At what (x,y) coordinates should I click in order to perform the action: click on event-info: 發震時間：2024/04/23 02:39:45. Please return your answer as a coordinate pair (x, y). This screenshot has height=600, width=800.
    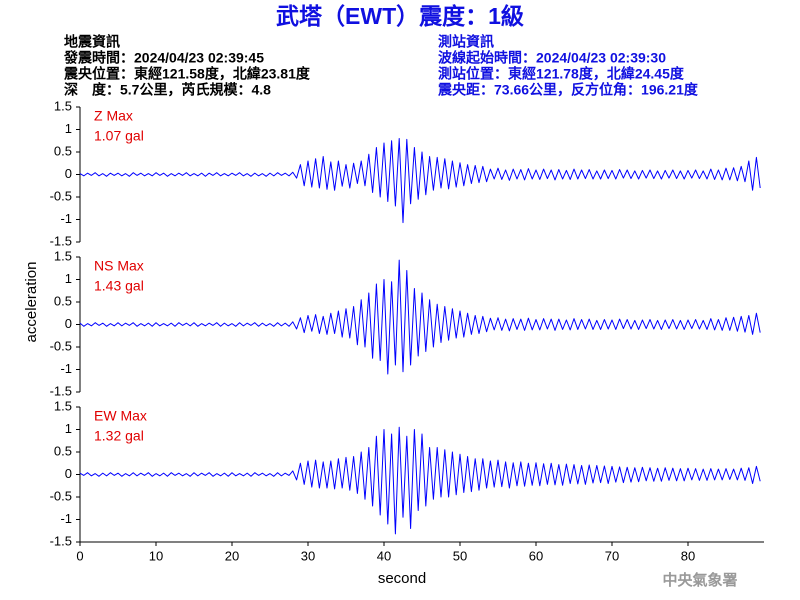
    Looking at the image, I should click on (163, 58).